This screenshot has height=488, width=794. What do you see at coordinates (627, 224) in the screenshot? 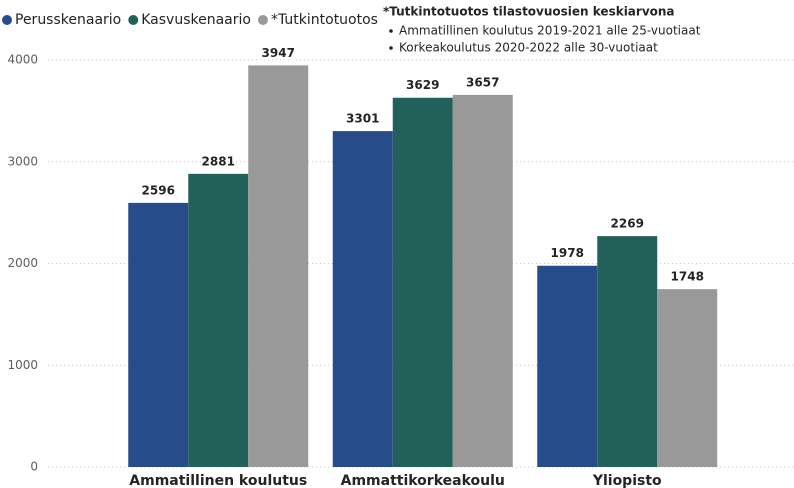
I see `data-label: 2269` at bounding box center [627, 224].